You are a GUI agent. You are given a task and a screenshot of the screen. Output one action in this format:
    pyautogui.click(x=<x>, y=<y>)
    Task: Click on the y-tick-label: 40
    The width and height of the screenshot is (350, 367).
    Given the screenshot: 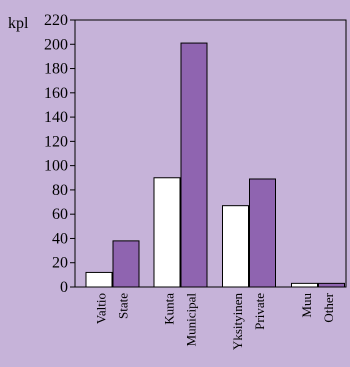 What is the action you would take?
    pyautogui.click(x=60, y=238)
    